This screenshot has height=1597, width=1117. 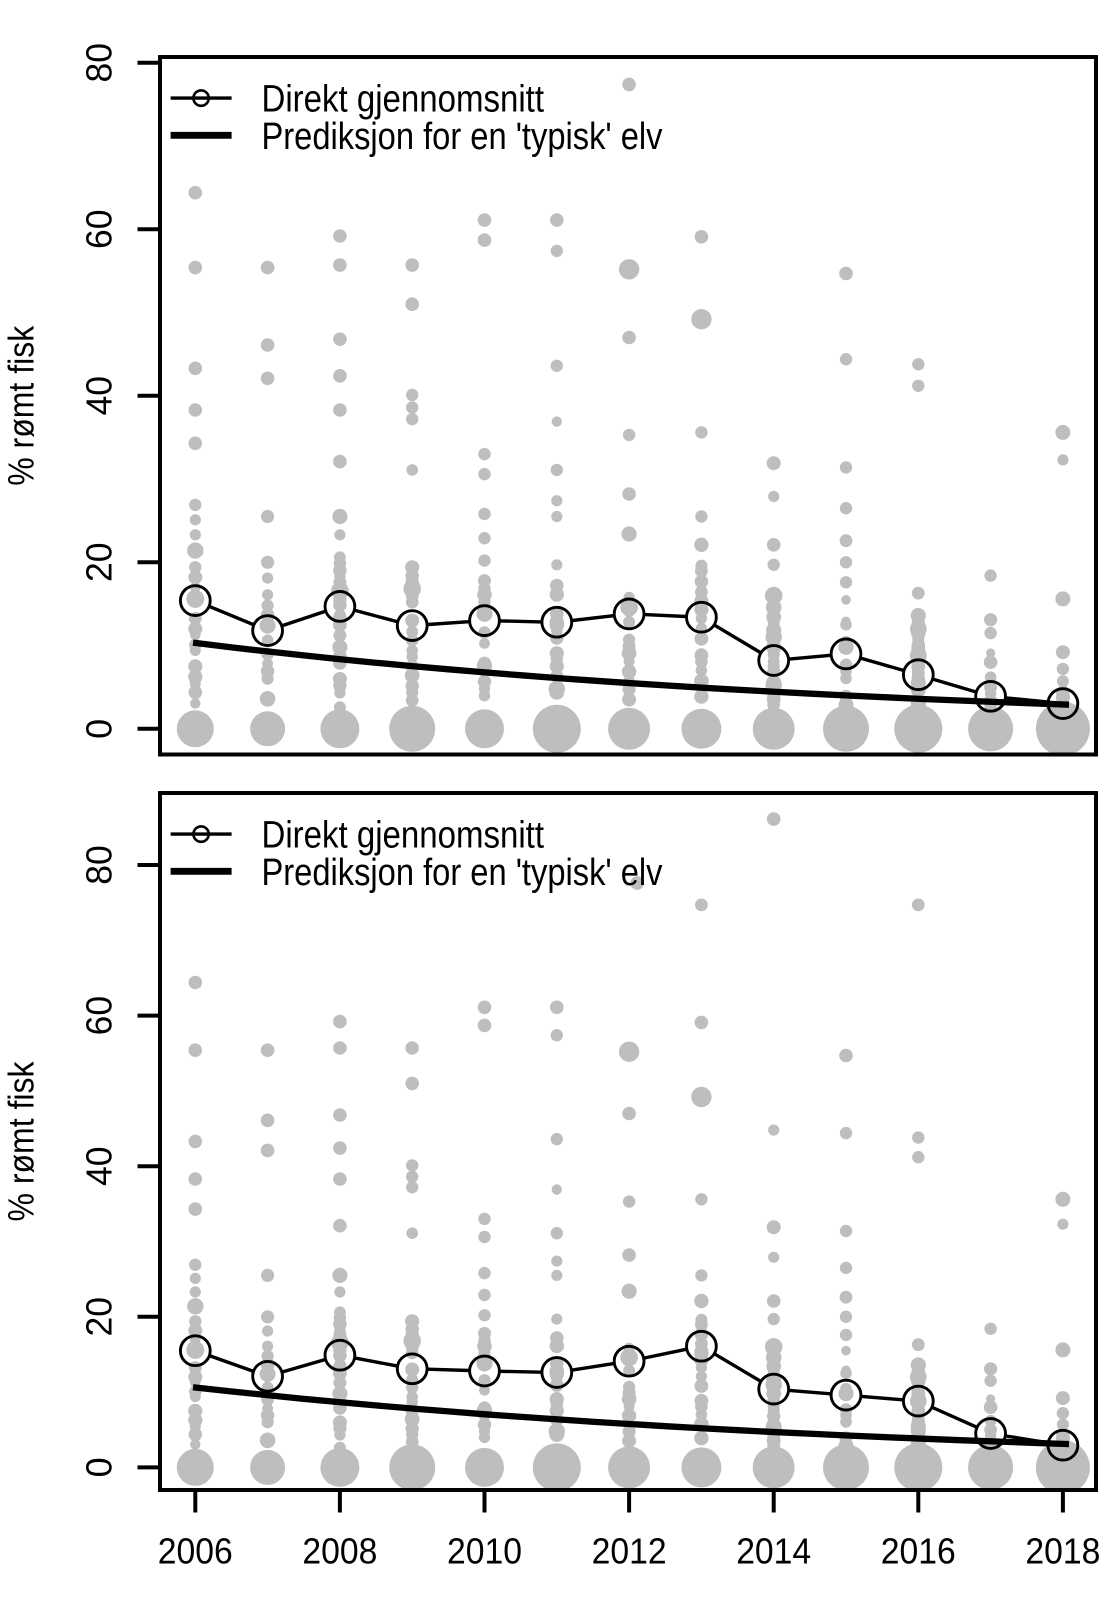 What do you see at coordinates (918, 1551) in the screenshot?
I see `svg-text: 2016` at bounding box center [918, 1551].